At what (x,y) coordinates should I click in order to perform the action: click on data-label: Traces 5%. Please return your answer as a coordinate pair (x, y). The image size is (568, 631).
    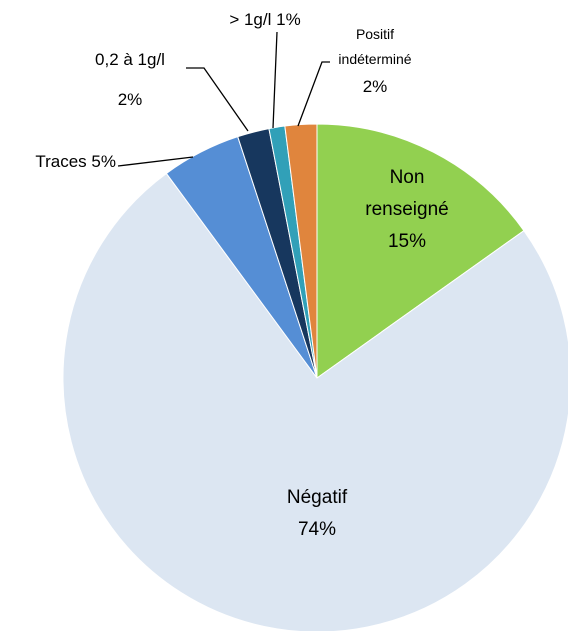
    Looking at the image, I should click on (60, 162).